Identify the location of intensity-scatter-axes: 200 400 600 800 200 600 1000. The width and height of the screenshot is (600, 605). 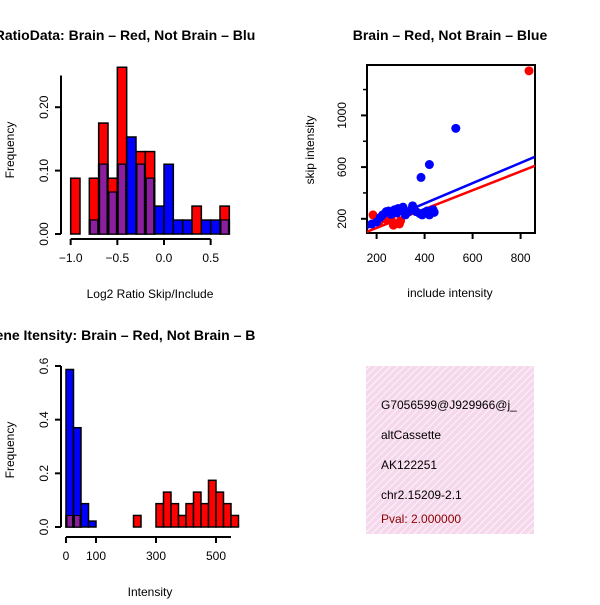
(433, 176).